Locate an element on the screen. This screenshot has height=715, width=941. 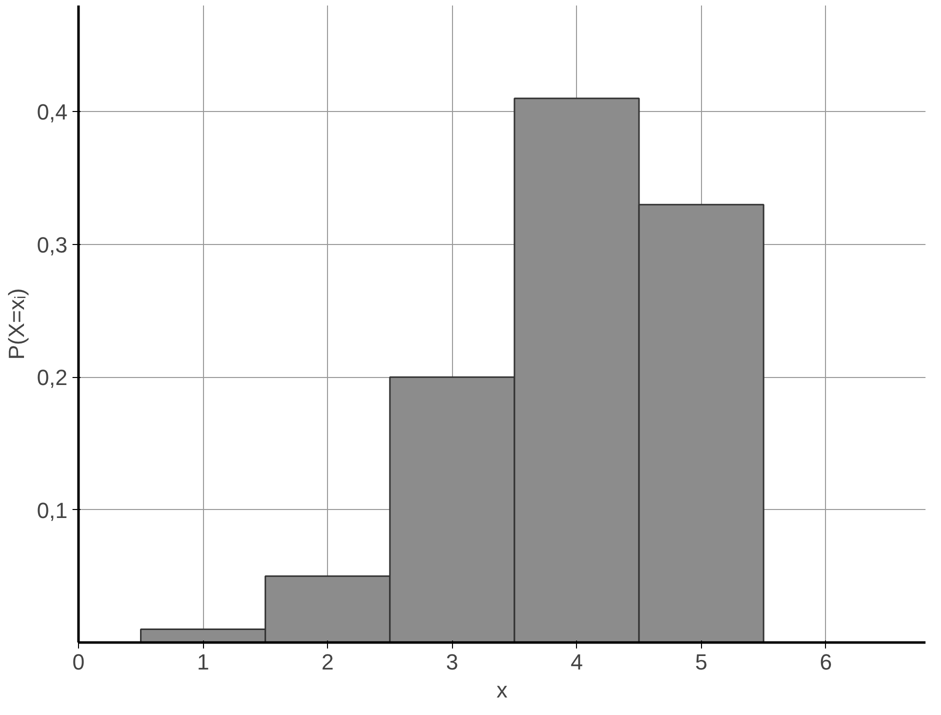
x-tick-label: 3 is located at coordinates (452, 662).